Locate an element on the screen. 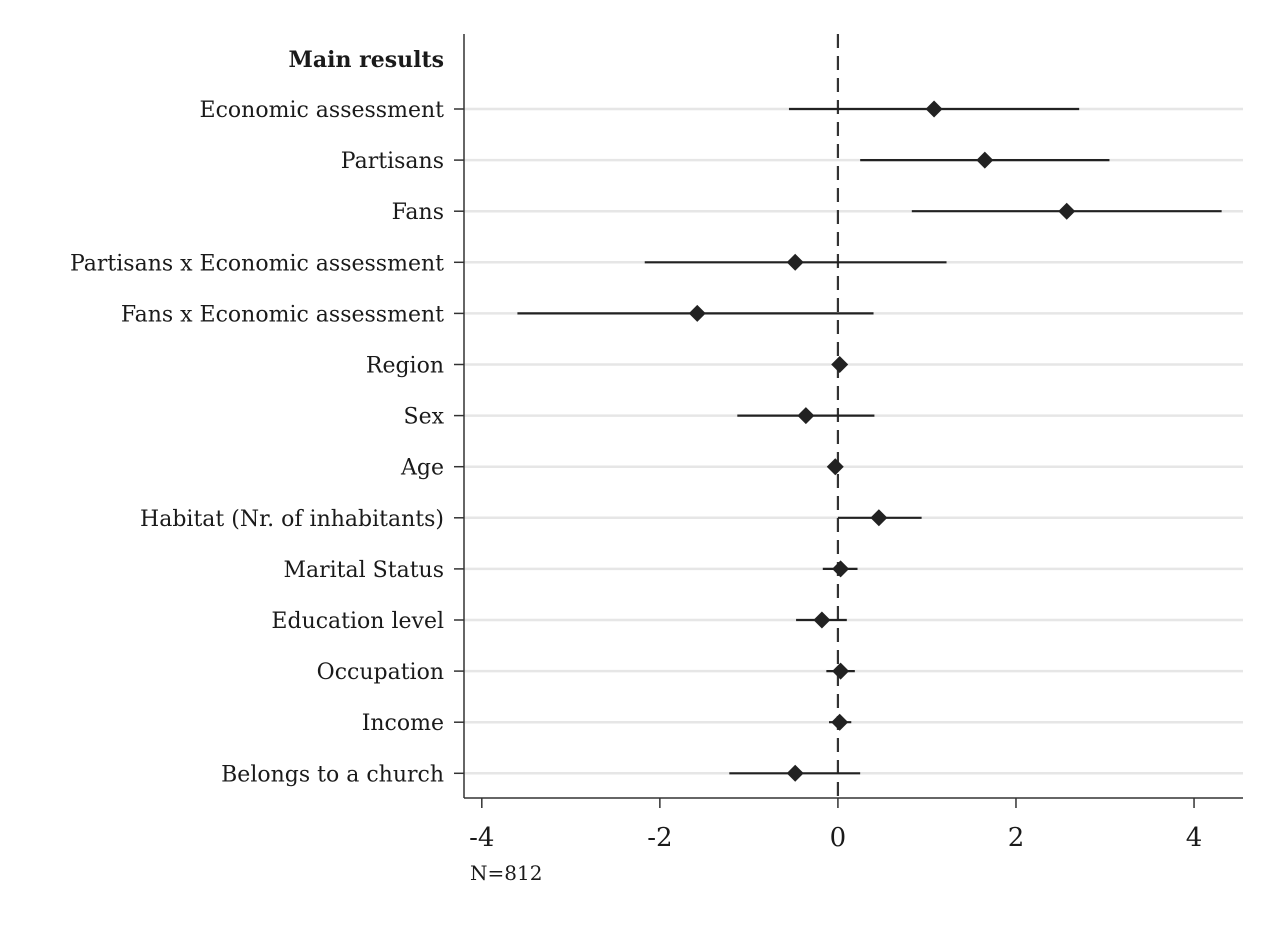 The width and height of the screenshot is (1277, 929). x-tick-label: 4 is located at coordinates (1194, 838).